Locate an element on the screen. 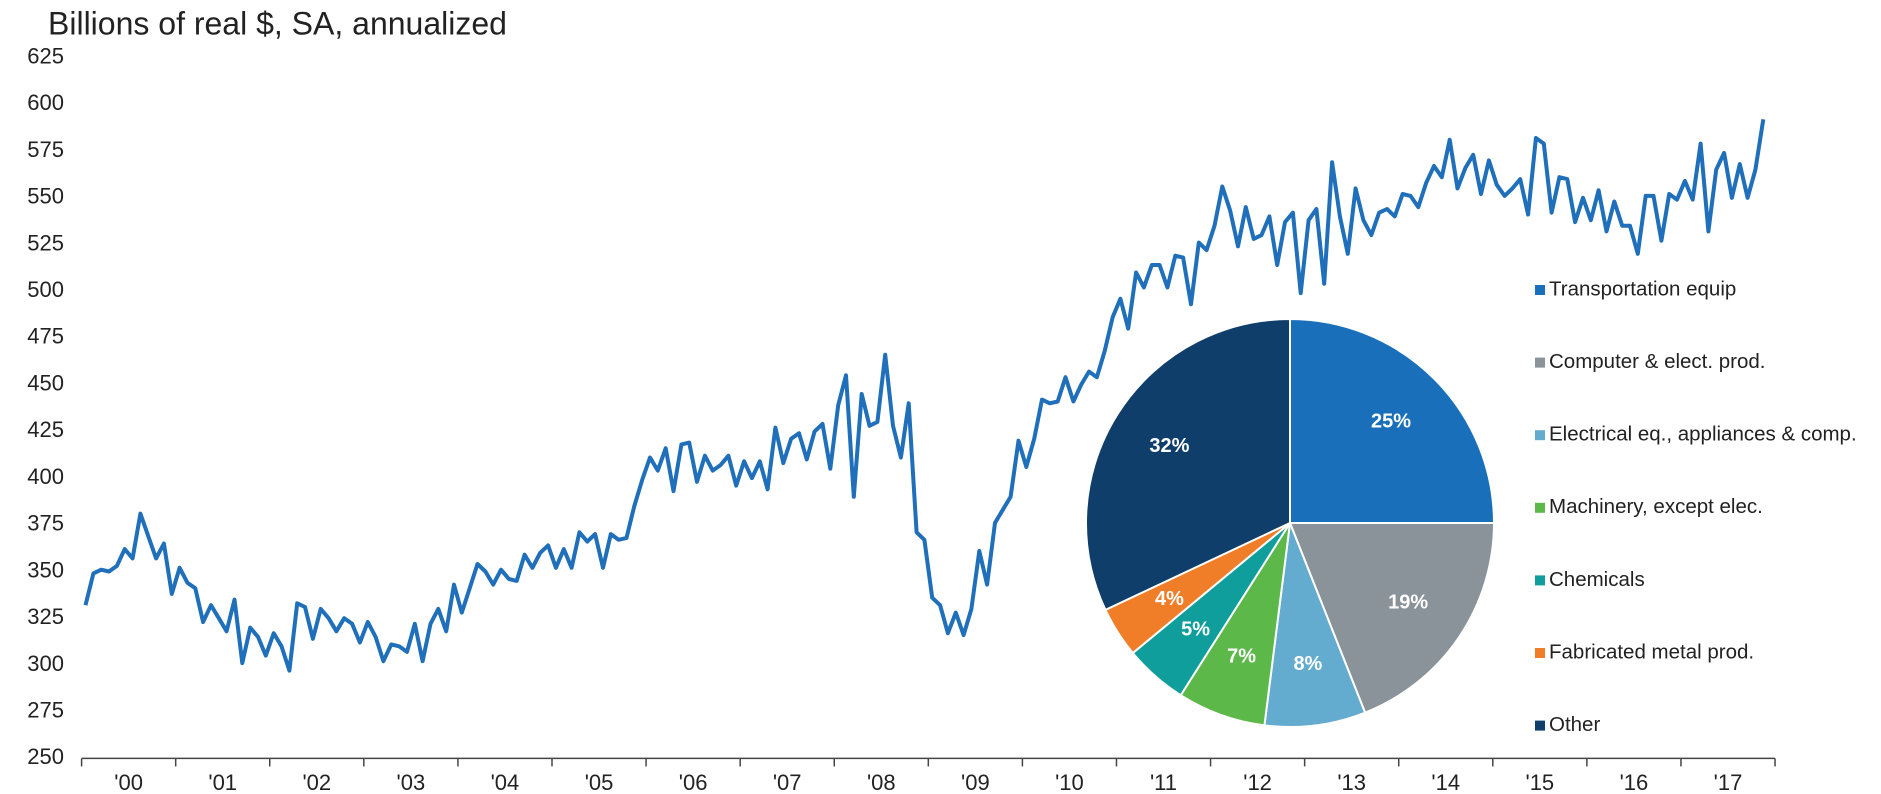  data-label: 8% is located at coordinates (1307, 664).